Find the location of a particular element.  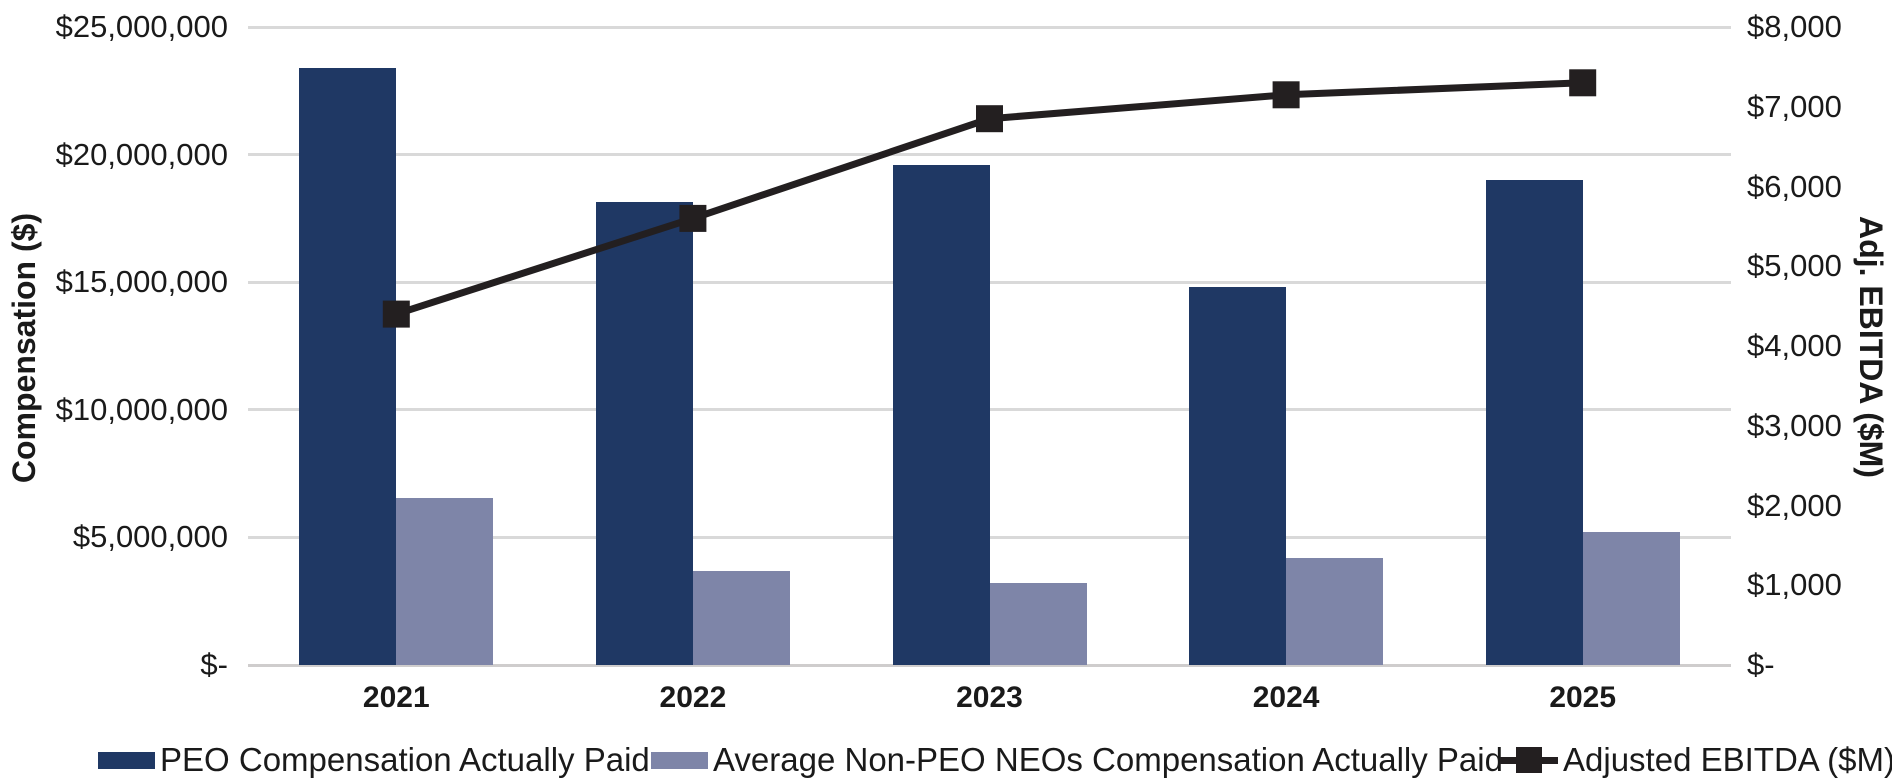

left-tick-label: $15,000,000 is located at coordinates (141, 282).